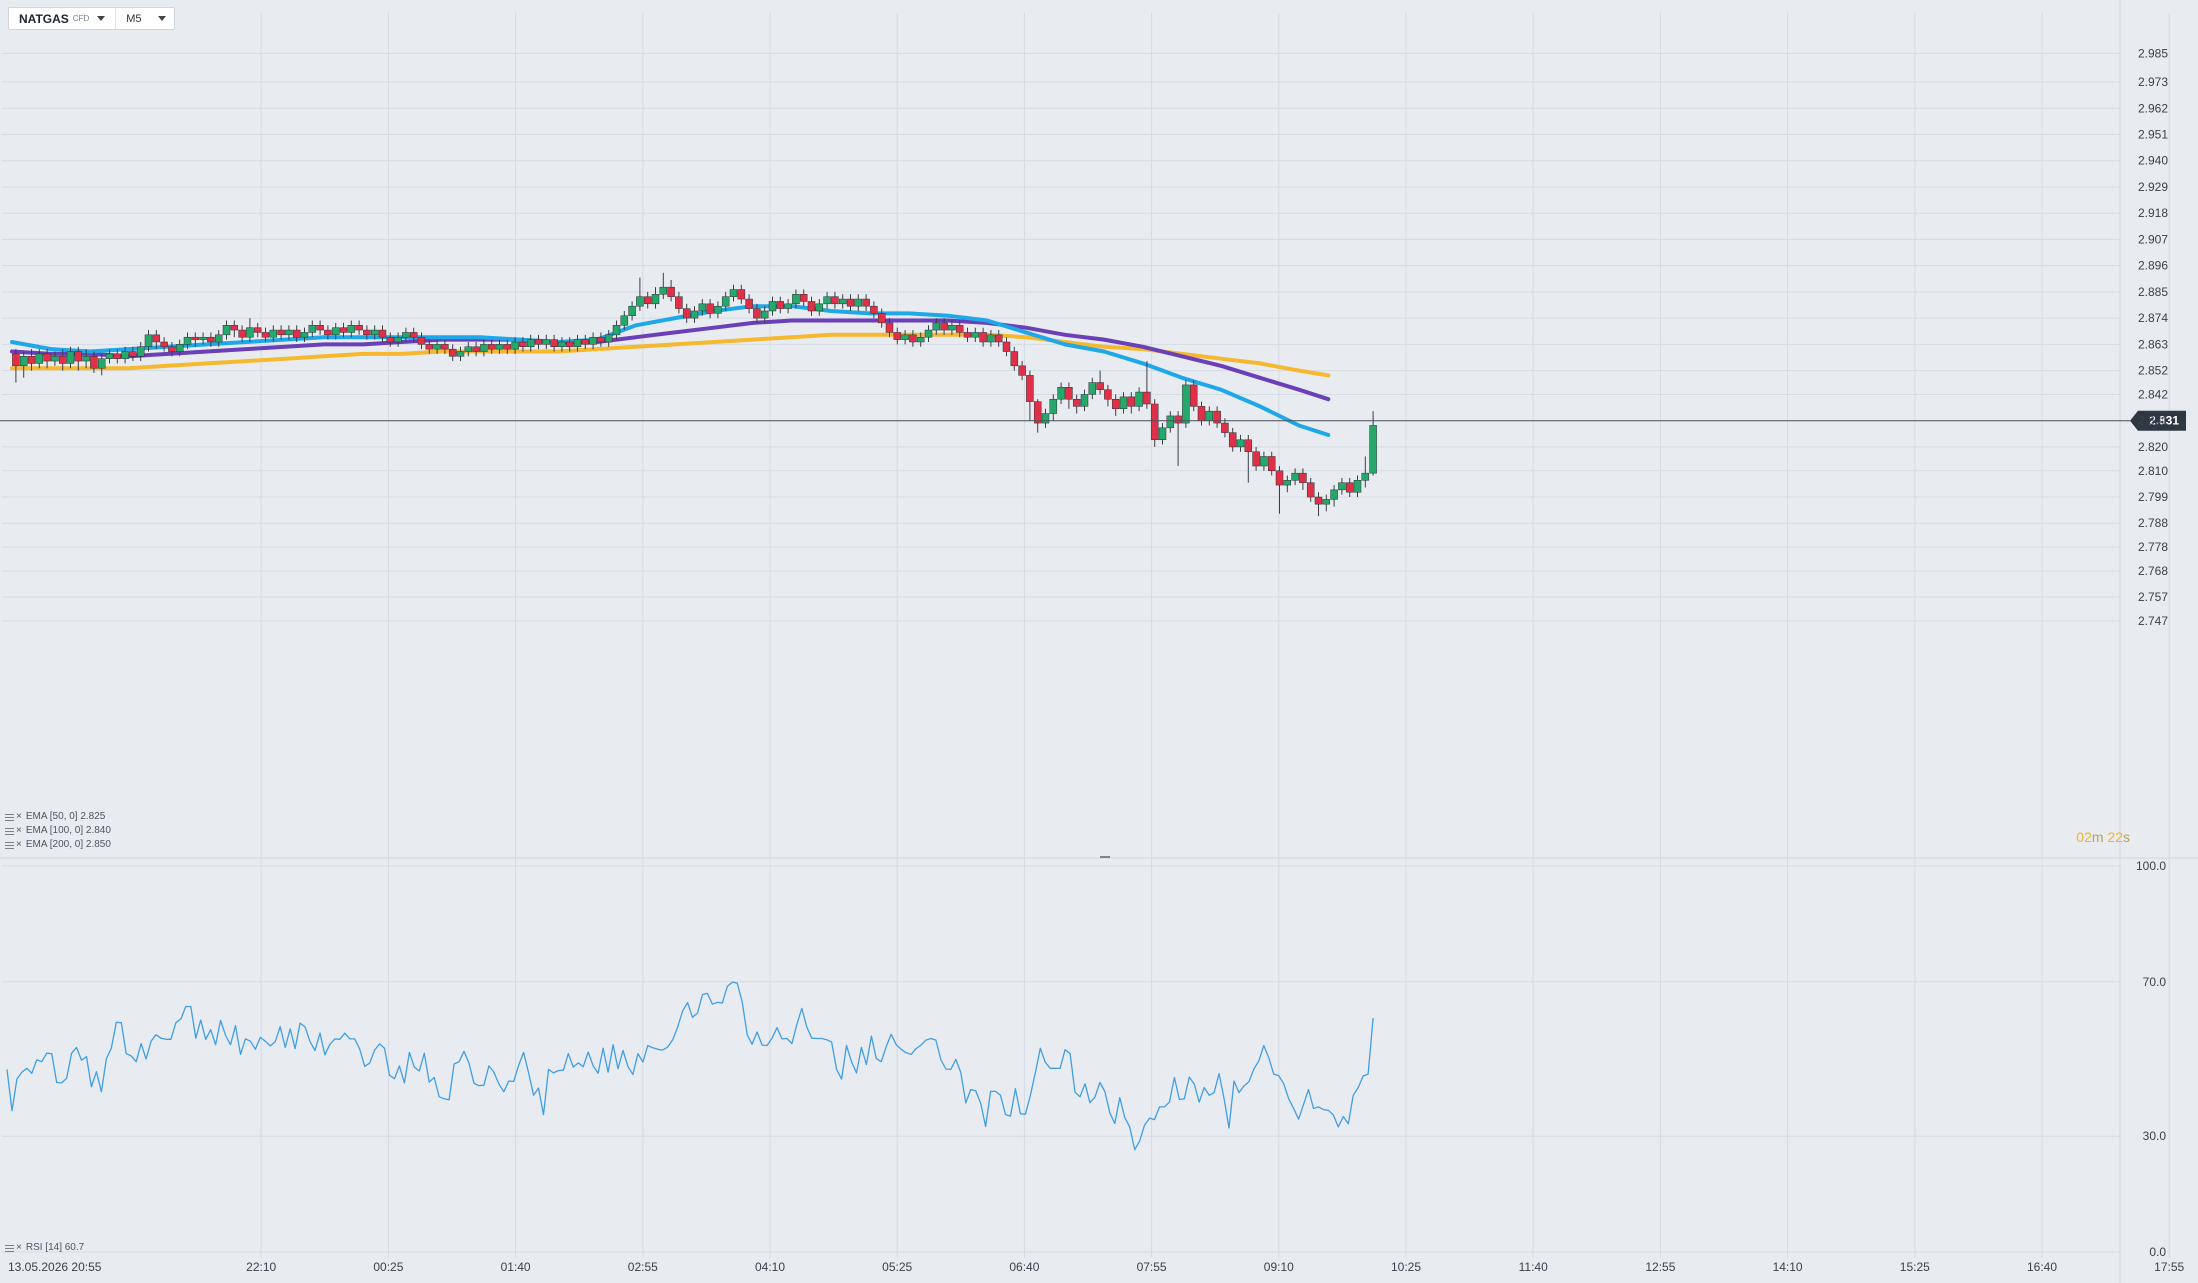 The width and height of the screenshot is (2198, 1283). I want to click on list-icon, so click(9, 831).